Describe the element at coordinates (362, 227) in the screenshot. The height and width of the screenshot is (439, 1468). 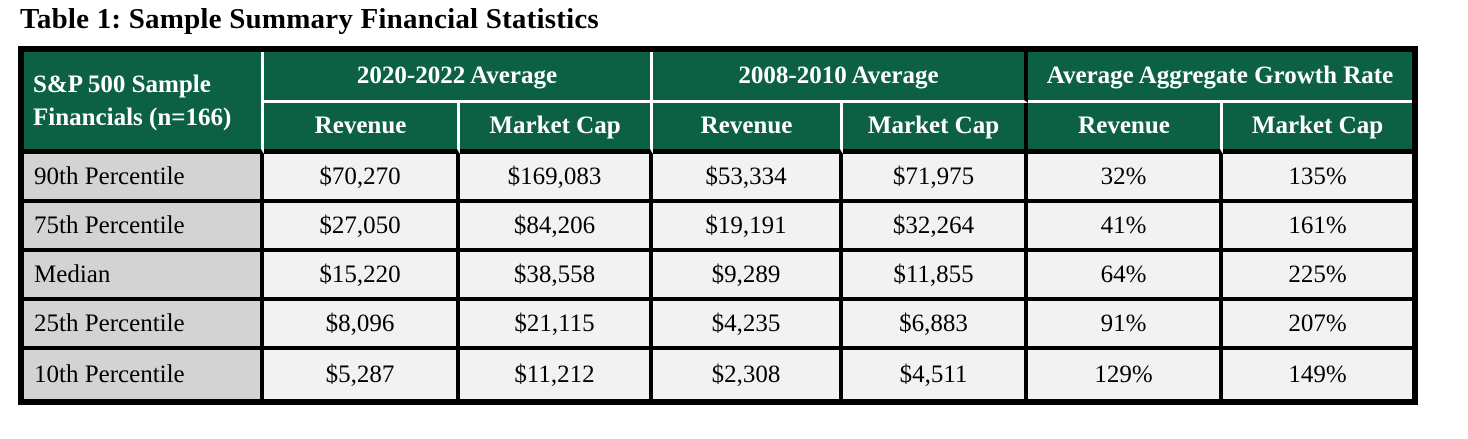
I see `data-cell: $27,050` at that location.